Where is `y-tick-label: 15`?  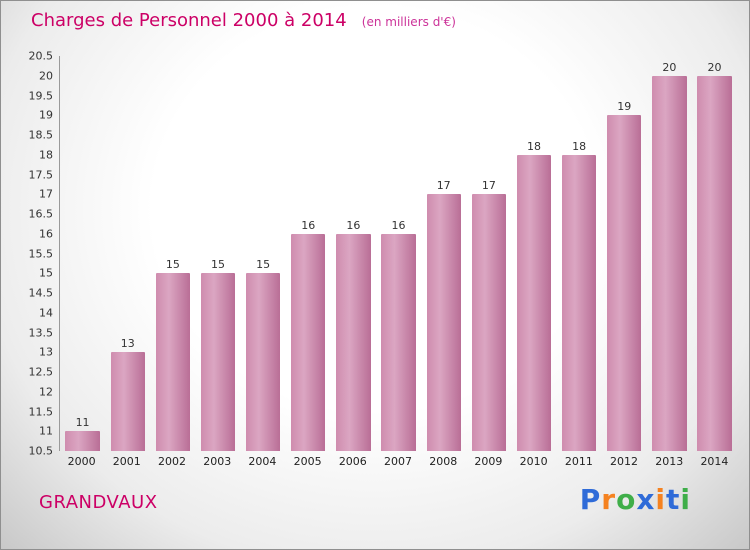
y-tick-label: 15 is located at coordinates (46, 273).